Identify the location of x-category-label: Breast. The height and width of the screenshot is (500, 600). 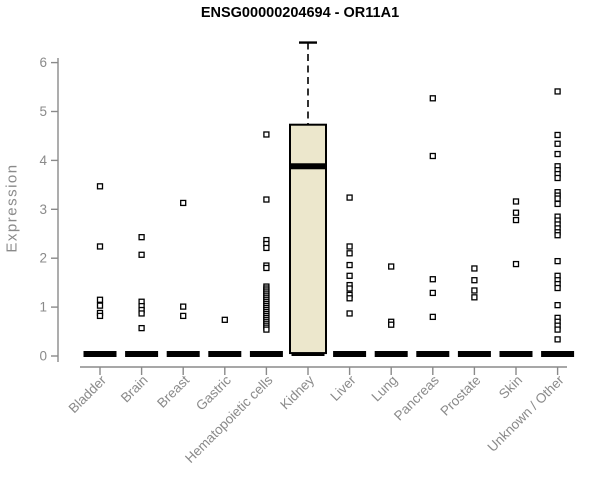
(173, 391).